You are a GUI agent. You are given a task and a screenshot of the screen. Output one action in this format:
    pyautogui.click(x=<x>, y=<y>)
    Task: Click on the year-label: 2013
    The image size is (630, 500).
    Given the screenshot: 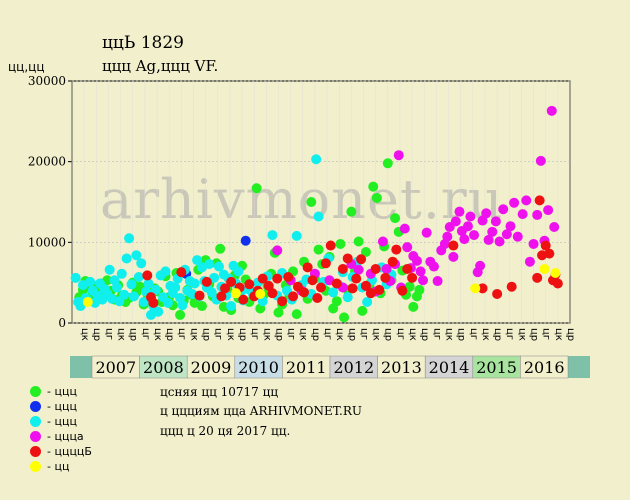 What is the action you would take?
    pyautogui.click(x=401, y=367)
    